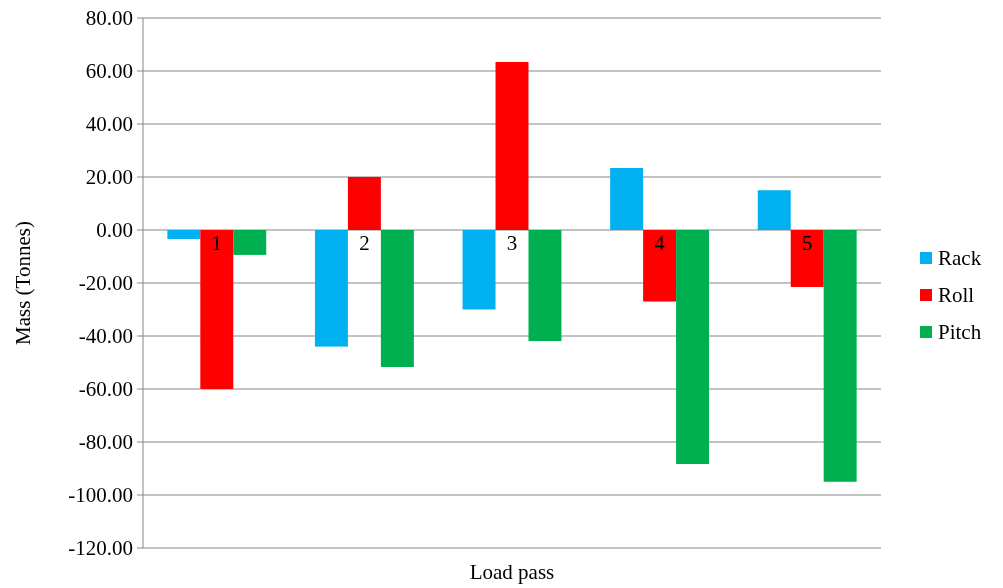  What do you see at coordinates (512, 243) in the screenshot?
I see `x-tick-label: 3` at bounding box center [512, 243].